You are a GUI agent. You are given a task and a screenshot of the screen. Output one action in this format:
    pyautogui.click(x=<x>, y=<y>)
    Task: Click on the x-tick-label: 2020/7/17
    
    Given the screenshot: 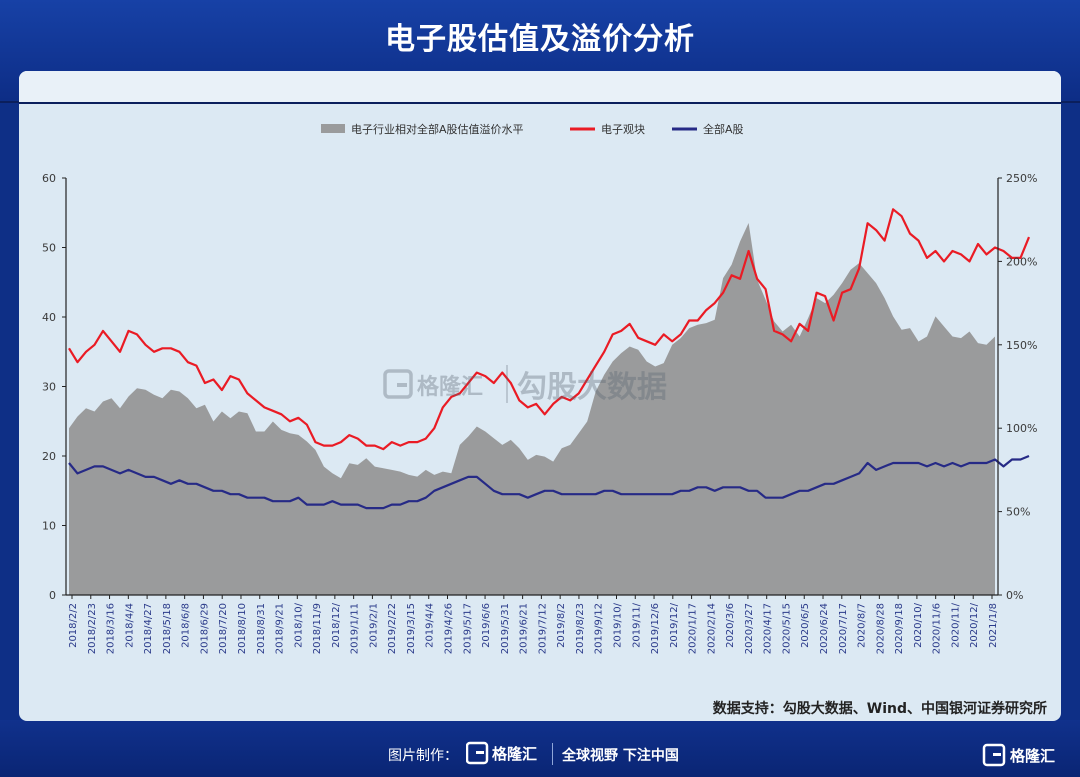 What is the action you would take?
    pyautogui.click(x=843, y=628)
    